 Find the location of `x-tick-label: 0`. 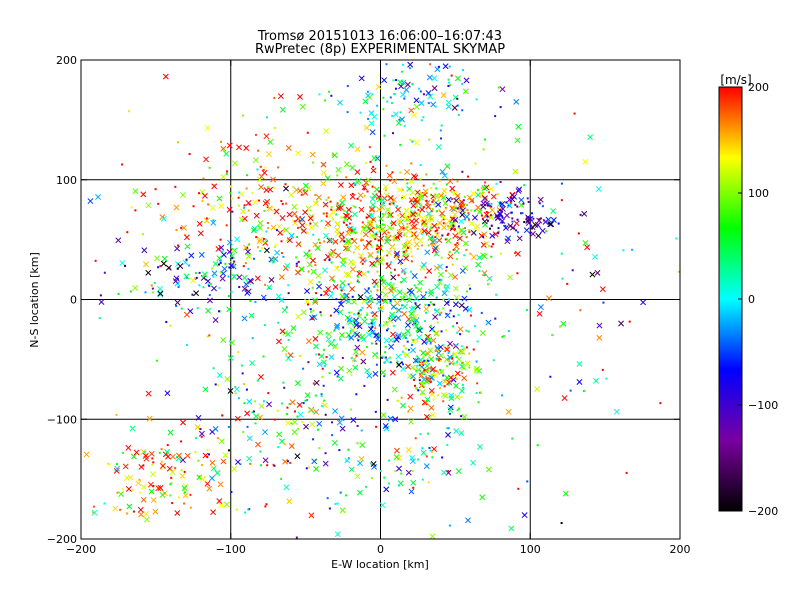

x-tick-label: 0 is located at coordinates (380, 549).